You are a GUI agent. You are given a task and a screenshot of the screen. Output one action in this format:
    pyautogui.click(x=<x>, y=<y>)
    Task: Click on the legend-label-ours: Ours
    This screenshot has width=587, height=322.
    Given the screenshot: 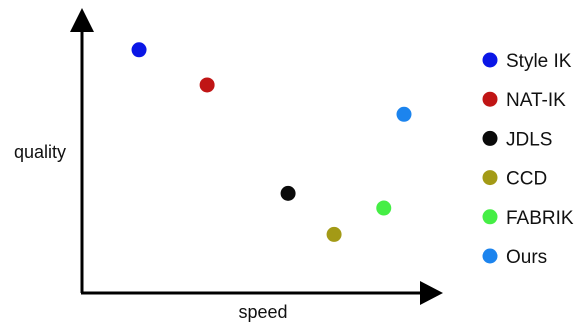 What is the action you would take?
    pyautogui.click(x=526, y=257)
    